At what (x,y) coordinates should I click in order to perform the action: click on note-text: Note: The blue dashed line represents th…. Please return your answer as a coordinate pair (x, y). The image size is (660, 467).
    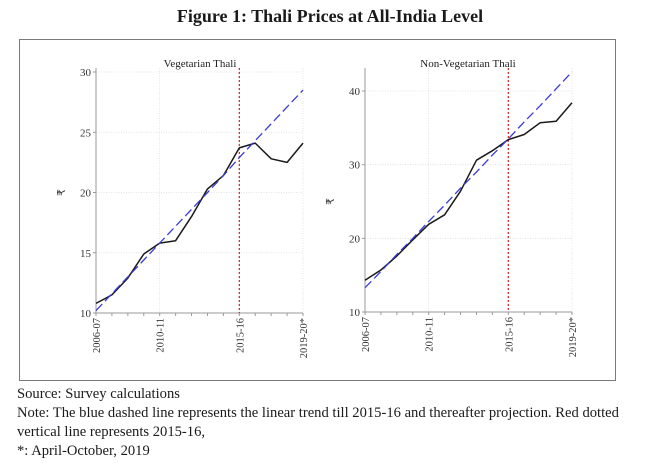
    Looking at the image, I should click on (318, 422).